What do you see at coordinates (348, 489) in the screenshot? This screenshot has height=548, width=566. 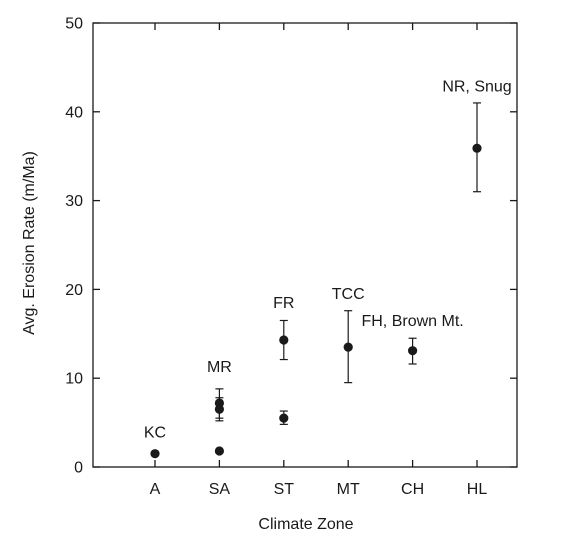 I see `x-tick-label: MT` at bounding box center [348, 489].